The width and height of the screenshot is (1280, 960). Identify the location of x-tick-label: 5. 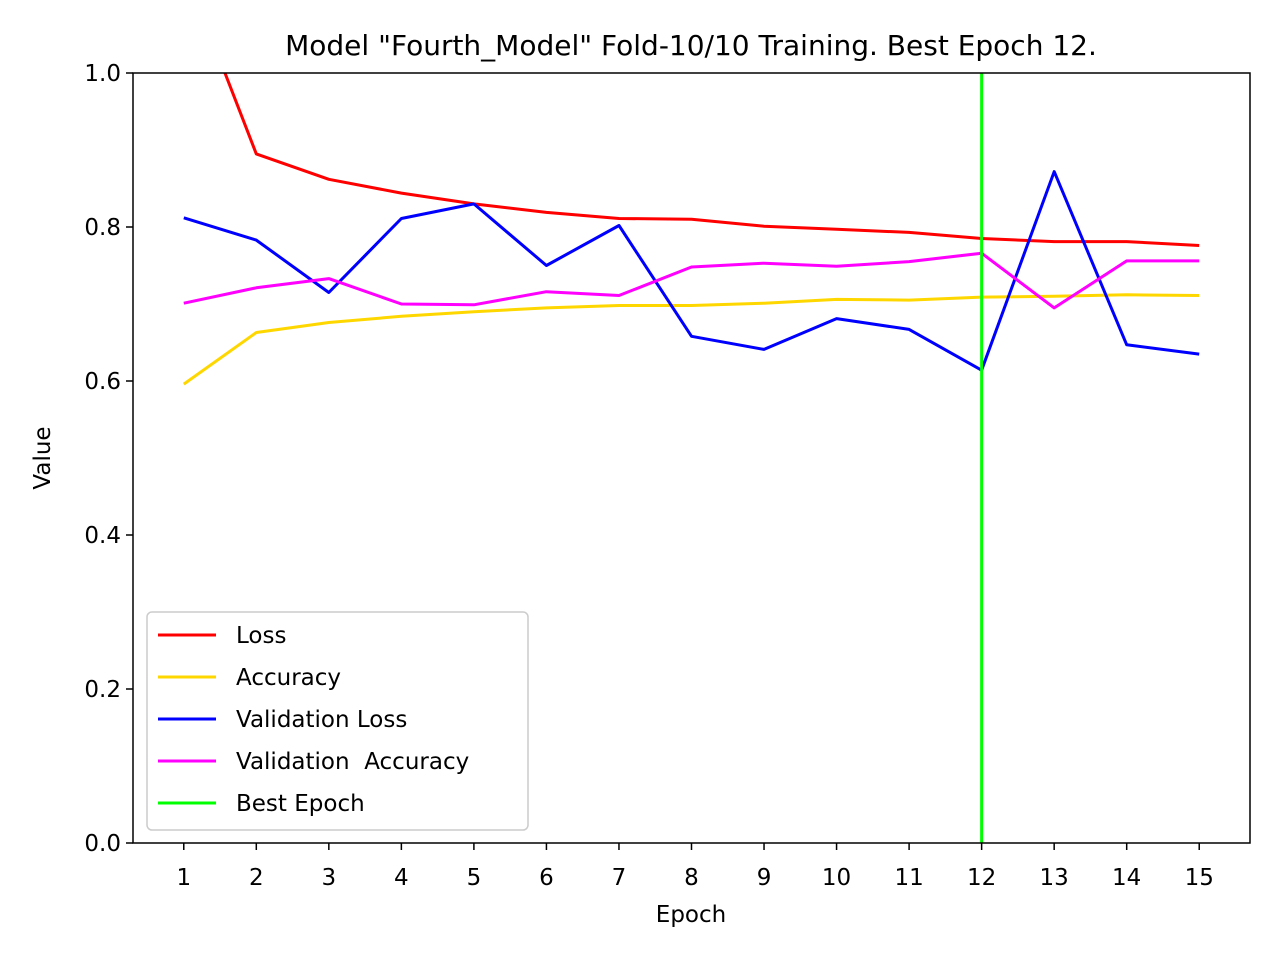
(474, 878).